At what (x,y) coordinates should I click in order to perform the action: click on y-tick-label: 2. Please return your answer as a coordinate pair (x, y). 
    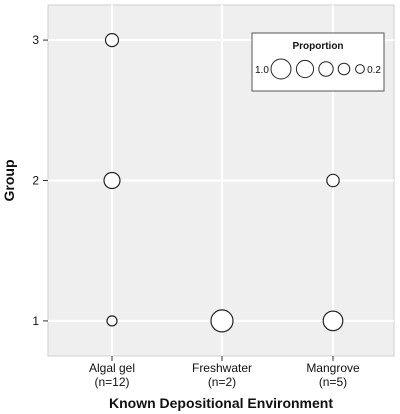
    Looking at the image, I should click on (35, 181).